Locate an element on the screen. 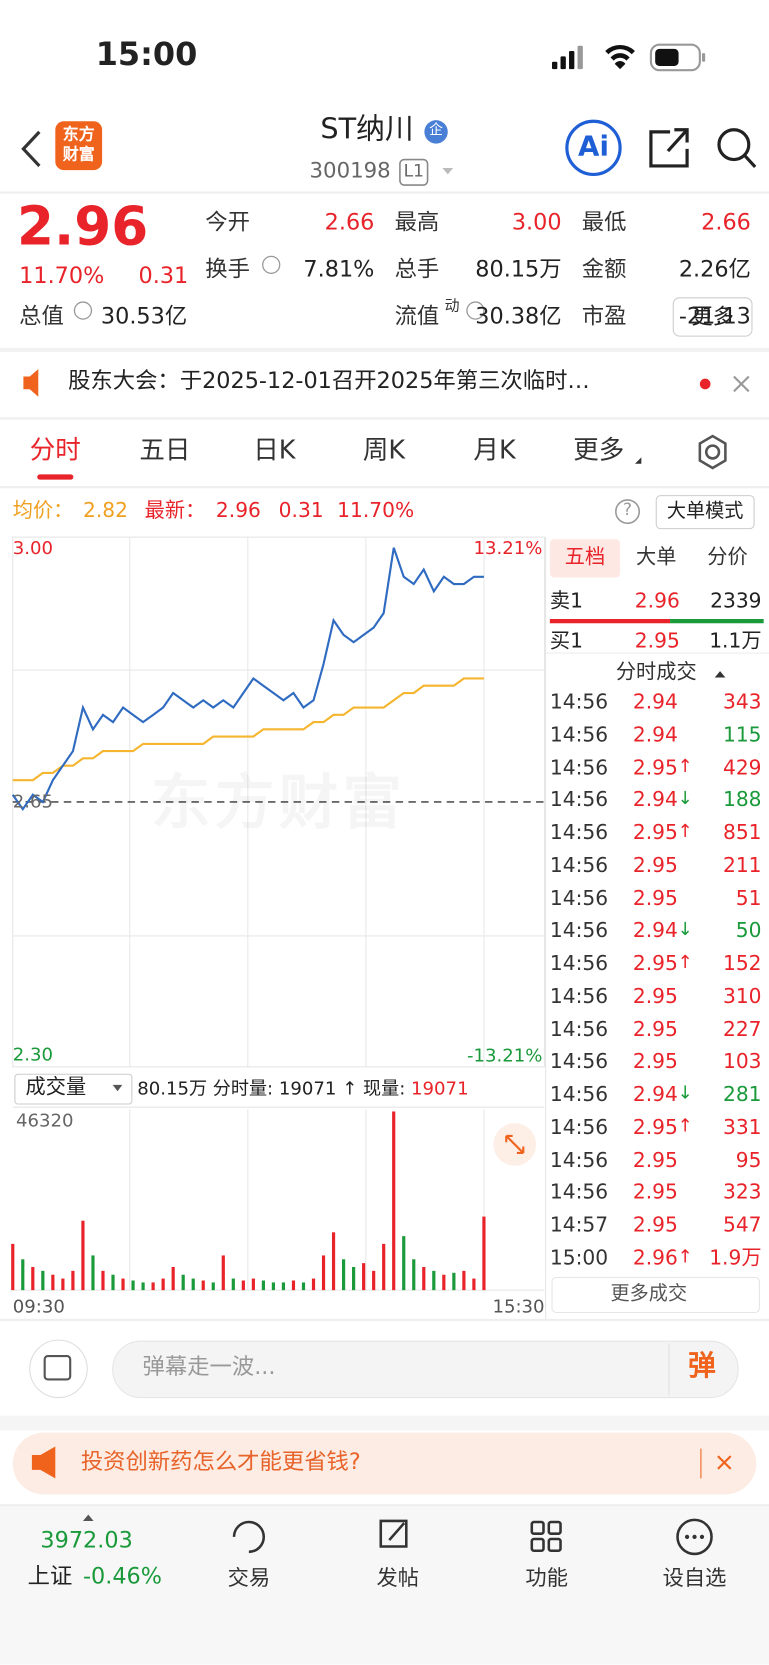 The width and height of the screenshot is (769, 1665). trade-volume: 343 is located at coordinates (742, 702).